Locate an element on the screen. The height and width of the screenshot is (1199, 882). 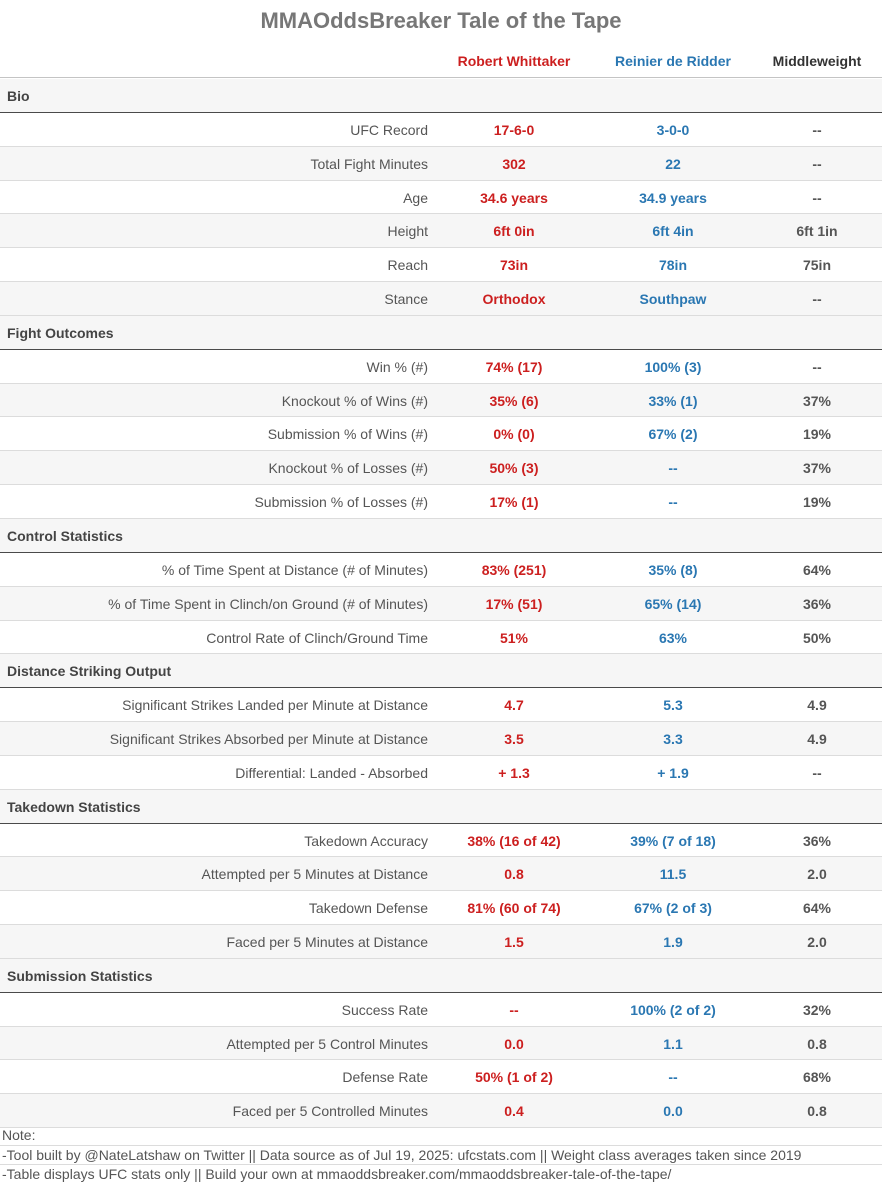
section-header-submission-statistics: Submission Statistics is located at coordinates (441, 975).